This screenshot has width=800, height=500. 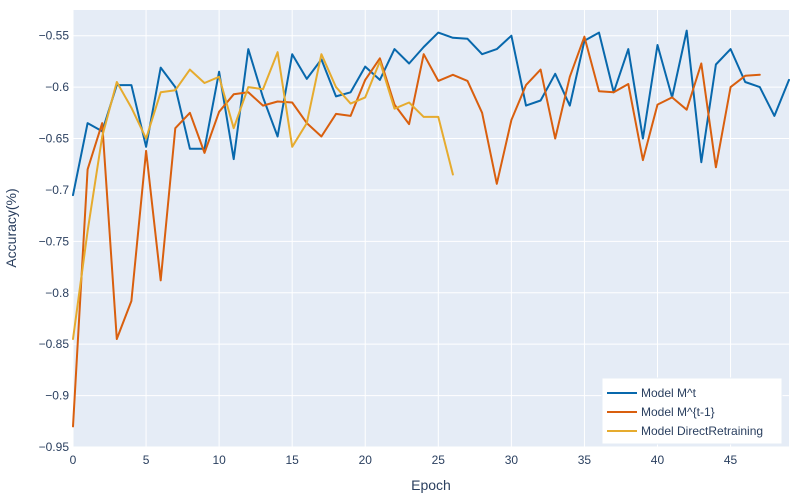 What do you see at coordinates (366, 460) in the screenshot?
I see `x-tick-label: 20` at bounding box center [366, 460].